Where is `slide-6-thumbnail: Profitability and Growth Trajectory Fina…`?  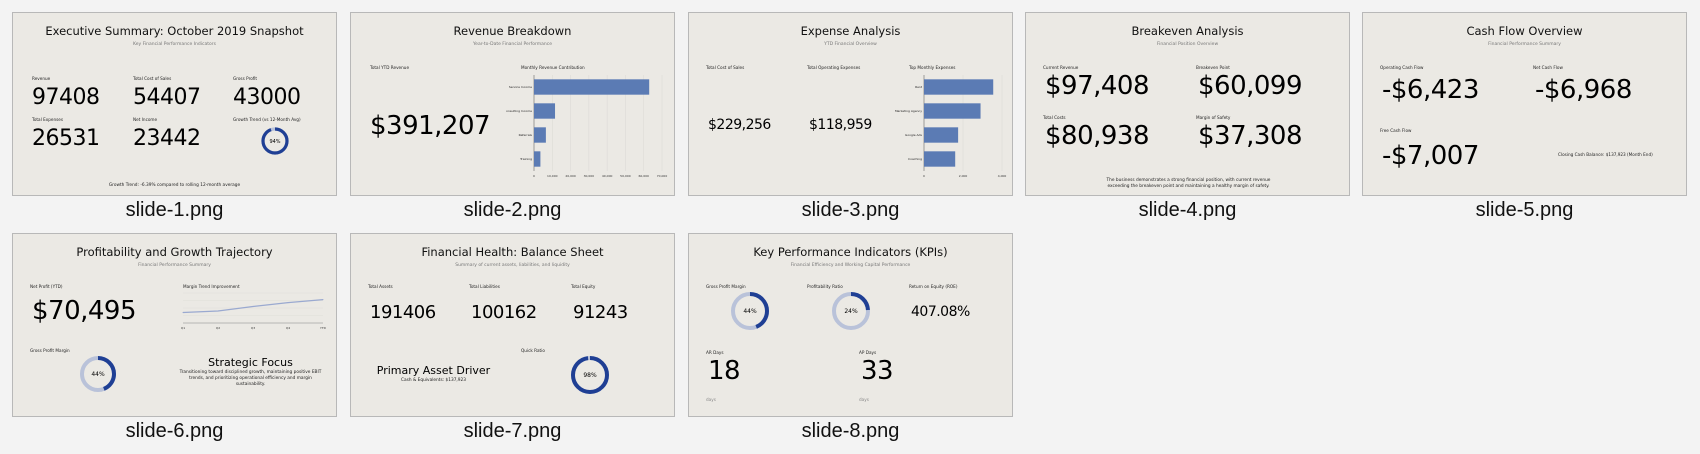
slide-6-thumbnail: Profitability and Growth Trajectory Fina… is located at coordinates (174, 325).